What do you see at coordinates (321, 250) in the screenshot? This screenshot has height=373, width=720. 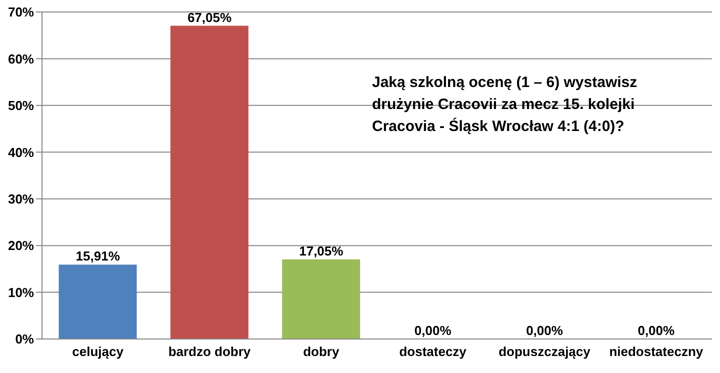 I see `data-label: 17,05%` at bounding box center [321, 250].